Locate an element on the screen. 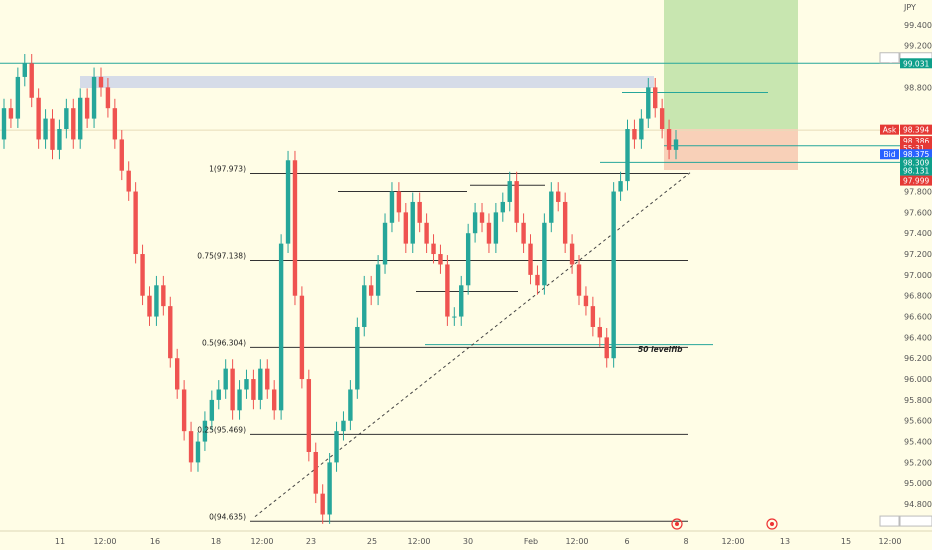  x-tick-label: 13 is located at coordinates (785, 541).